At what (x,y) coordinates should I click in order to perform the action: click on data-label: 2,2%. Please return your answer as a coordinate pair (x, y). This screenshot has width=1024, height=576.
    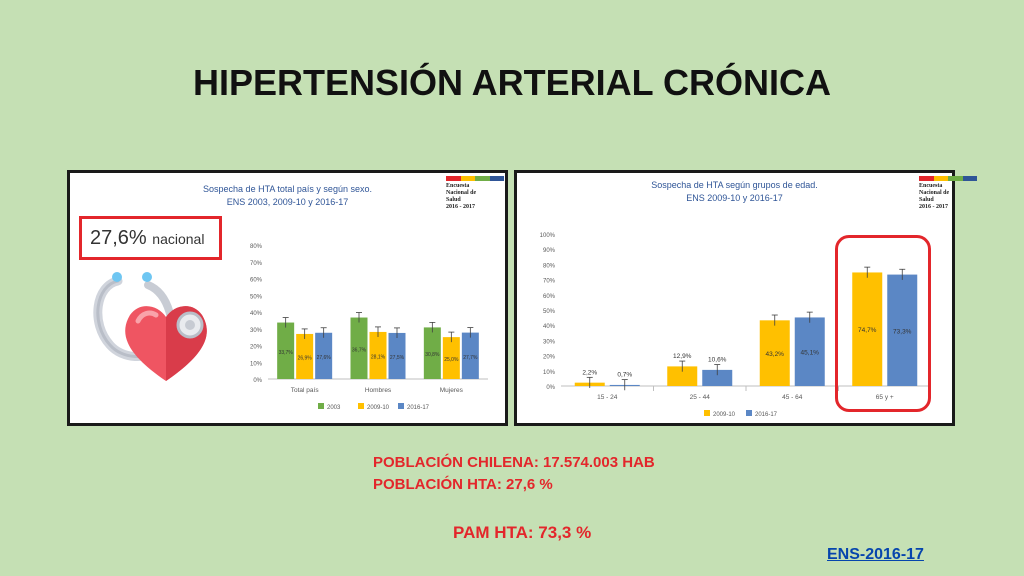
    Looking at the image, I should click on (589, 372).